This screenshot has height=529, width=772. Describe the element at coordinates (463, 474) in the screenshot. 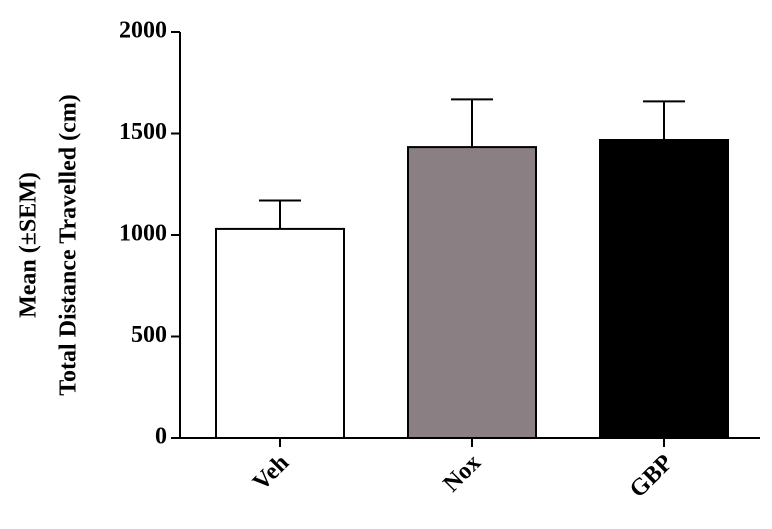

I see `x-tick-label: Nox` at that location.